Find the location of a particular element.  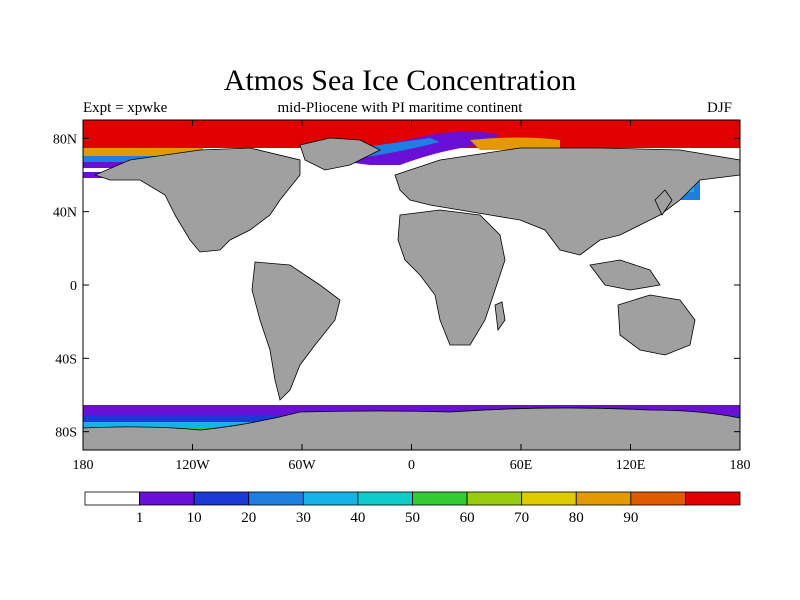

x-tick-label: 0 is located at coordinates (411, 465).